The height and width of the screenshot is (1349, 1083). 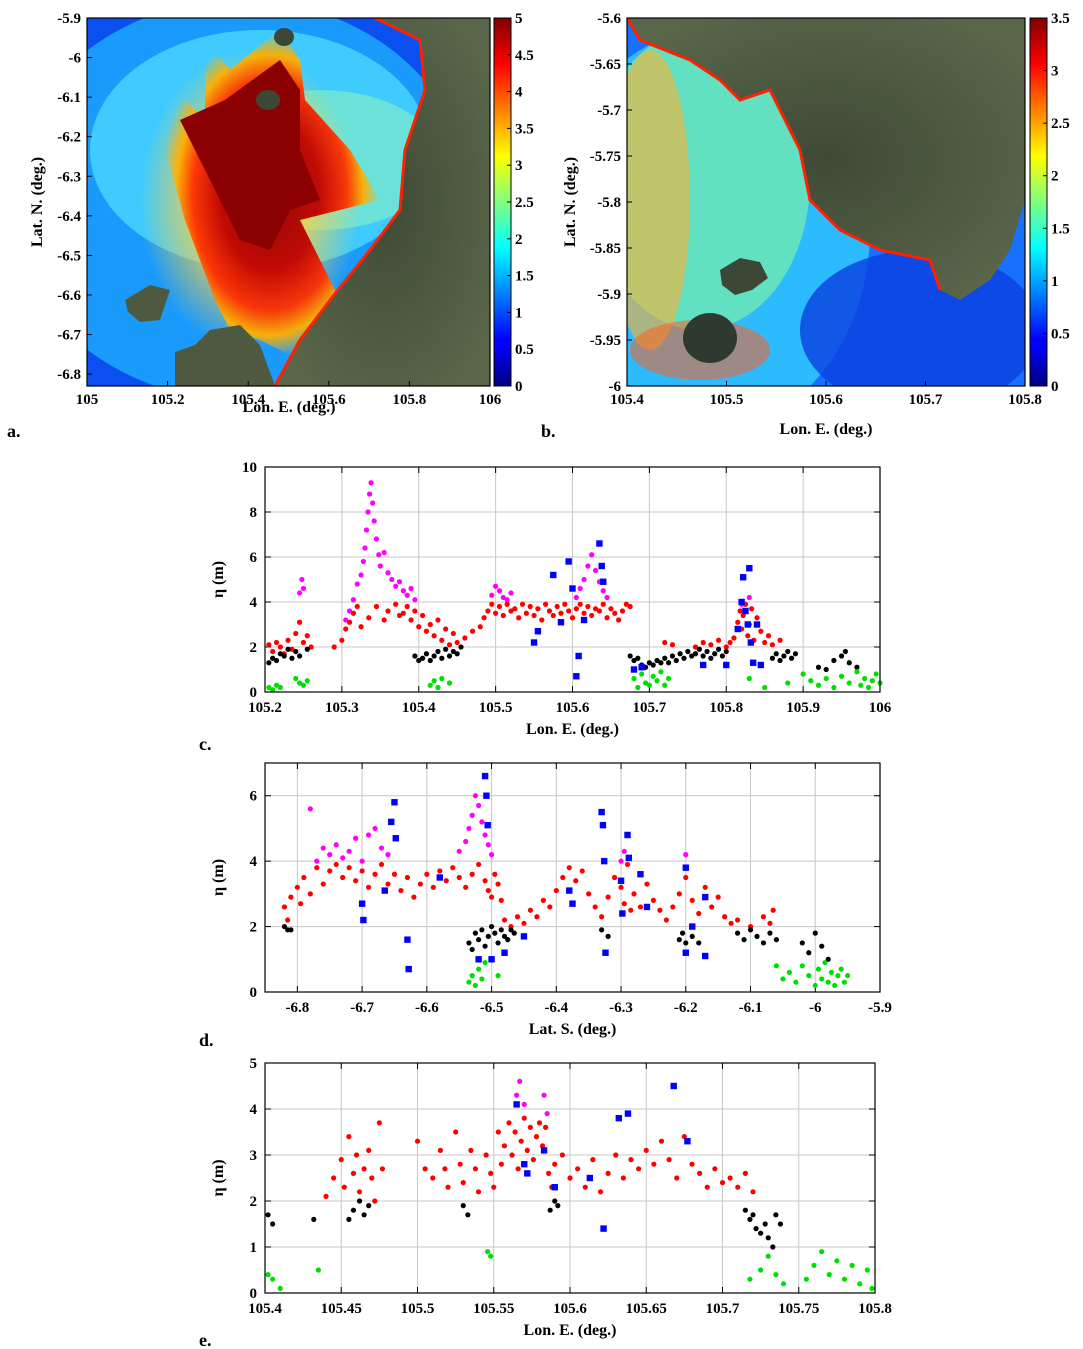 I want to click on y-tick-label: 4, so click(x=254, y=1110).